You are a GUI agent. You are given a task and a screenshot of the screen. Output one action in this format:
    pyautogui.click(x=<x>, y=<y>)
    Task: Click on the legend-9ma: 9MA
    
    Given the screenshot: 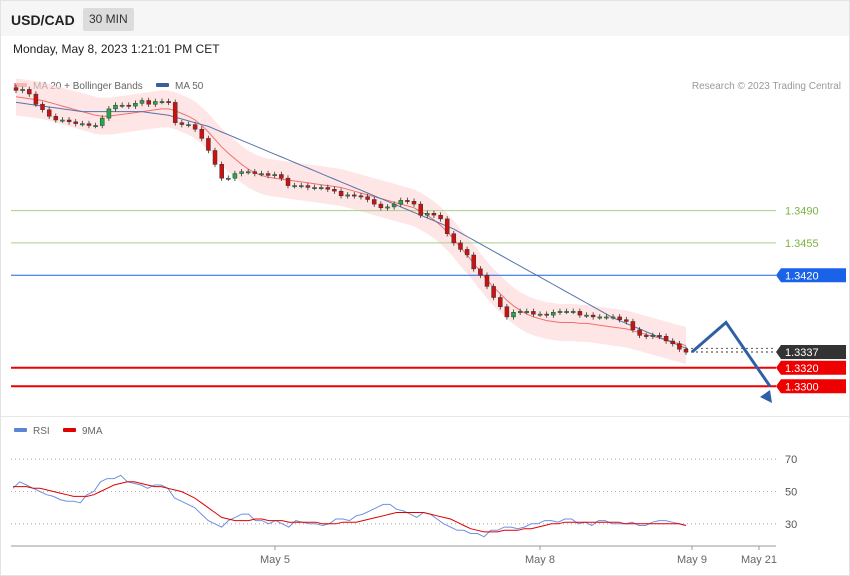 What is the action you would take?
    pyautogui.click(x=83, y=431)
    